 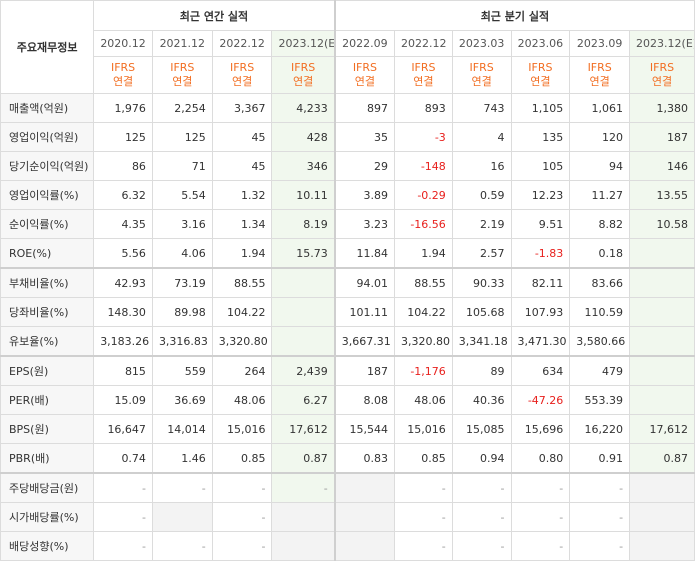 What do you see at coordinates (182, 282) in the screenshot?
I see `table-cell: 73.19` at bounding box center [182, 282].